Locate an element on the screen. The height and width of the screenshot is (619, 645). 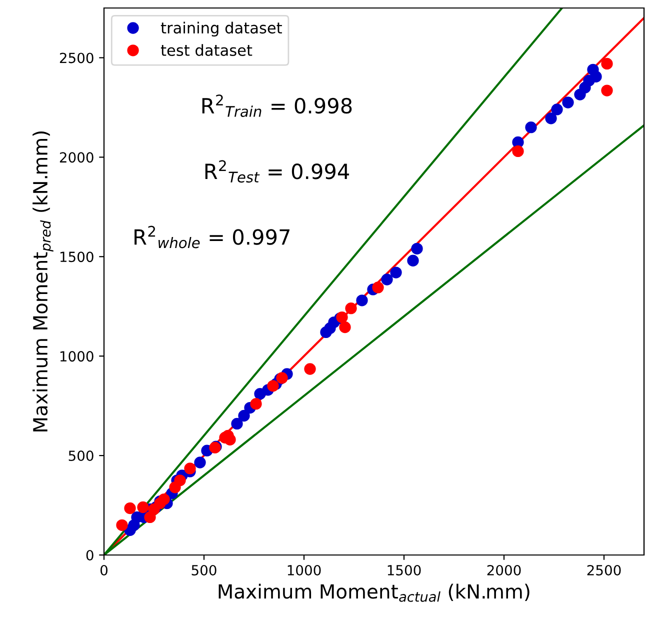
x-tick-label: 1000 is located at coordinates (304, 570).